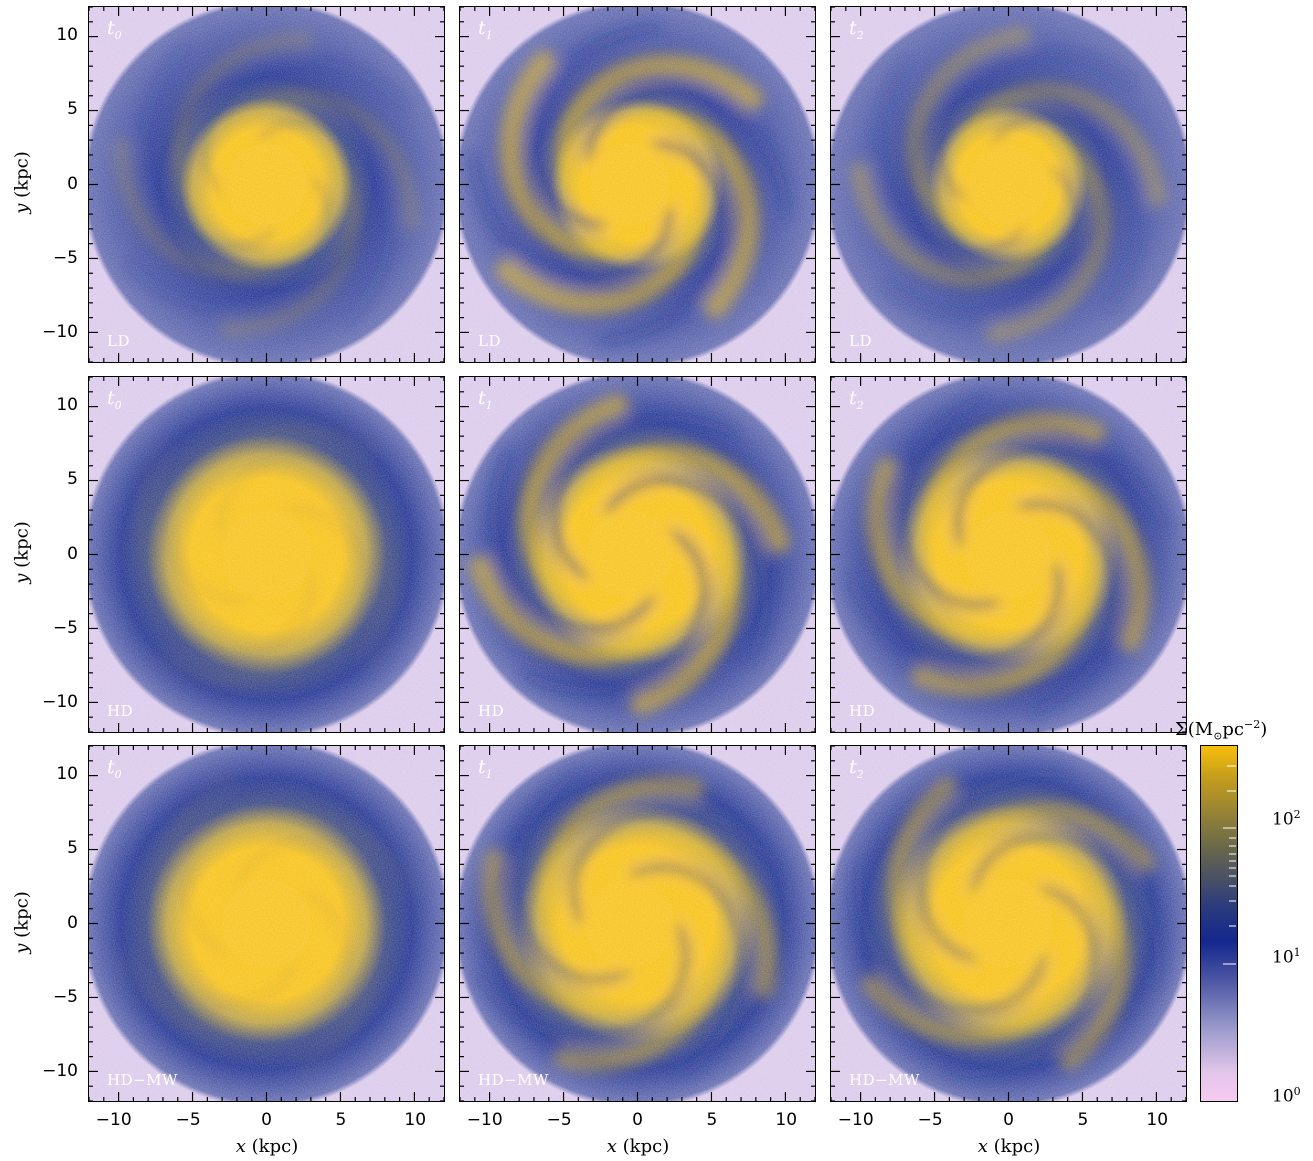 This screenshot has width=1313, height=1161. What do you see at coordinates (1009, 1146) in the screenshot?
I see `x-axis-label-col3: x (kpc)` at bounding box center [1009, 1146].